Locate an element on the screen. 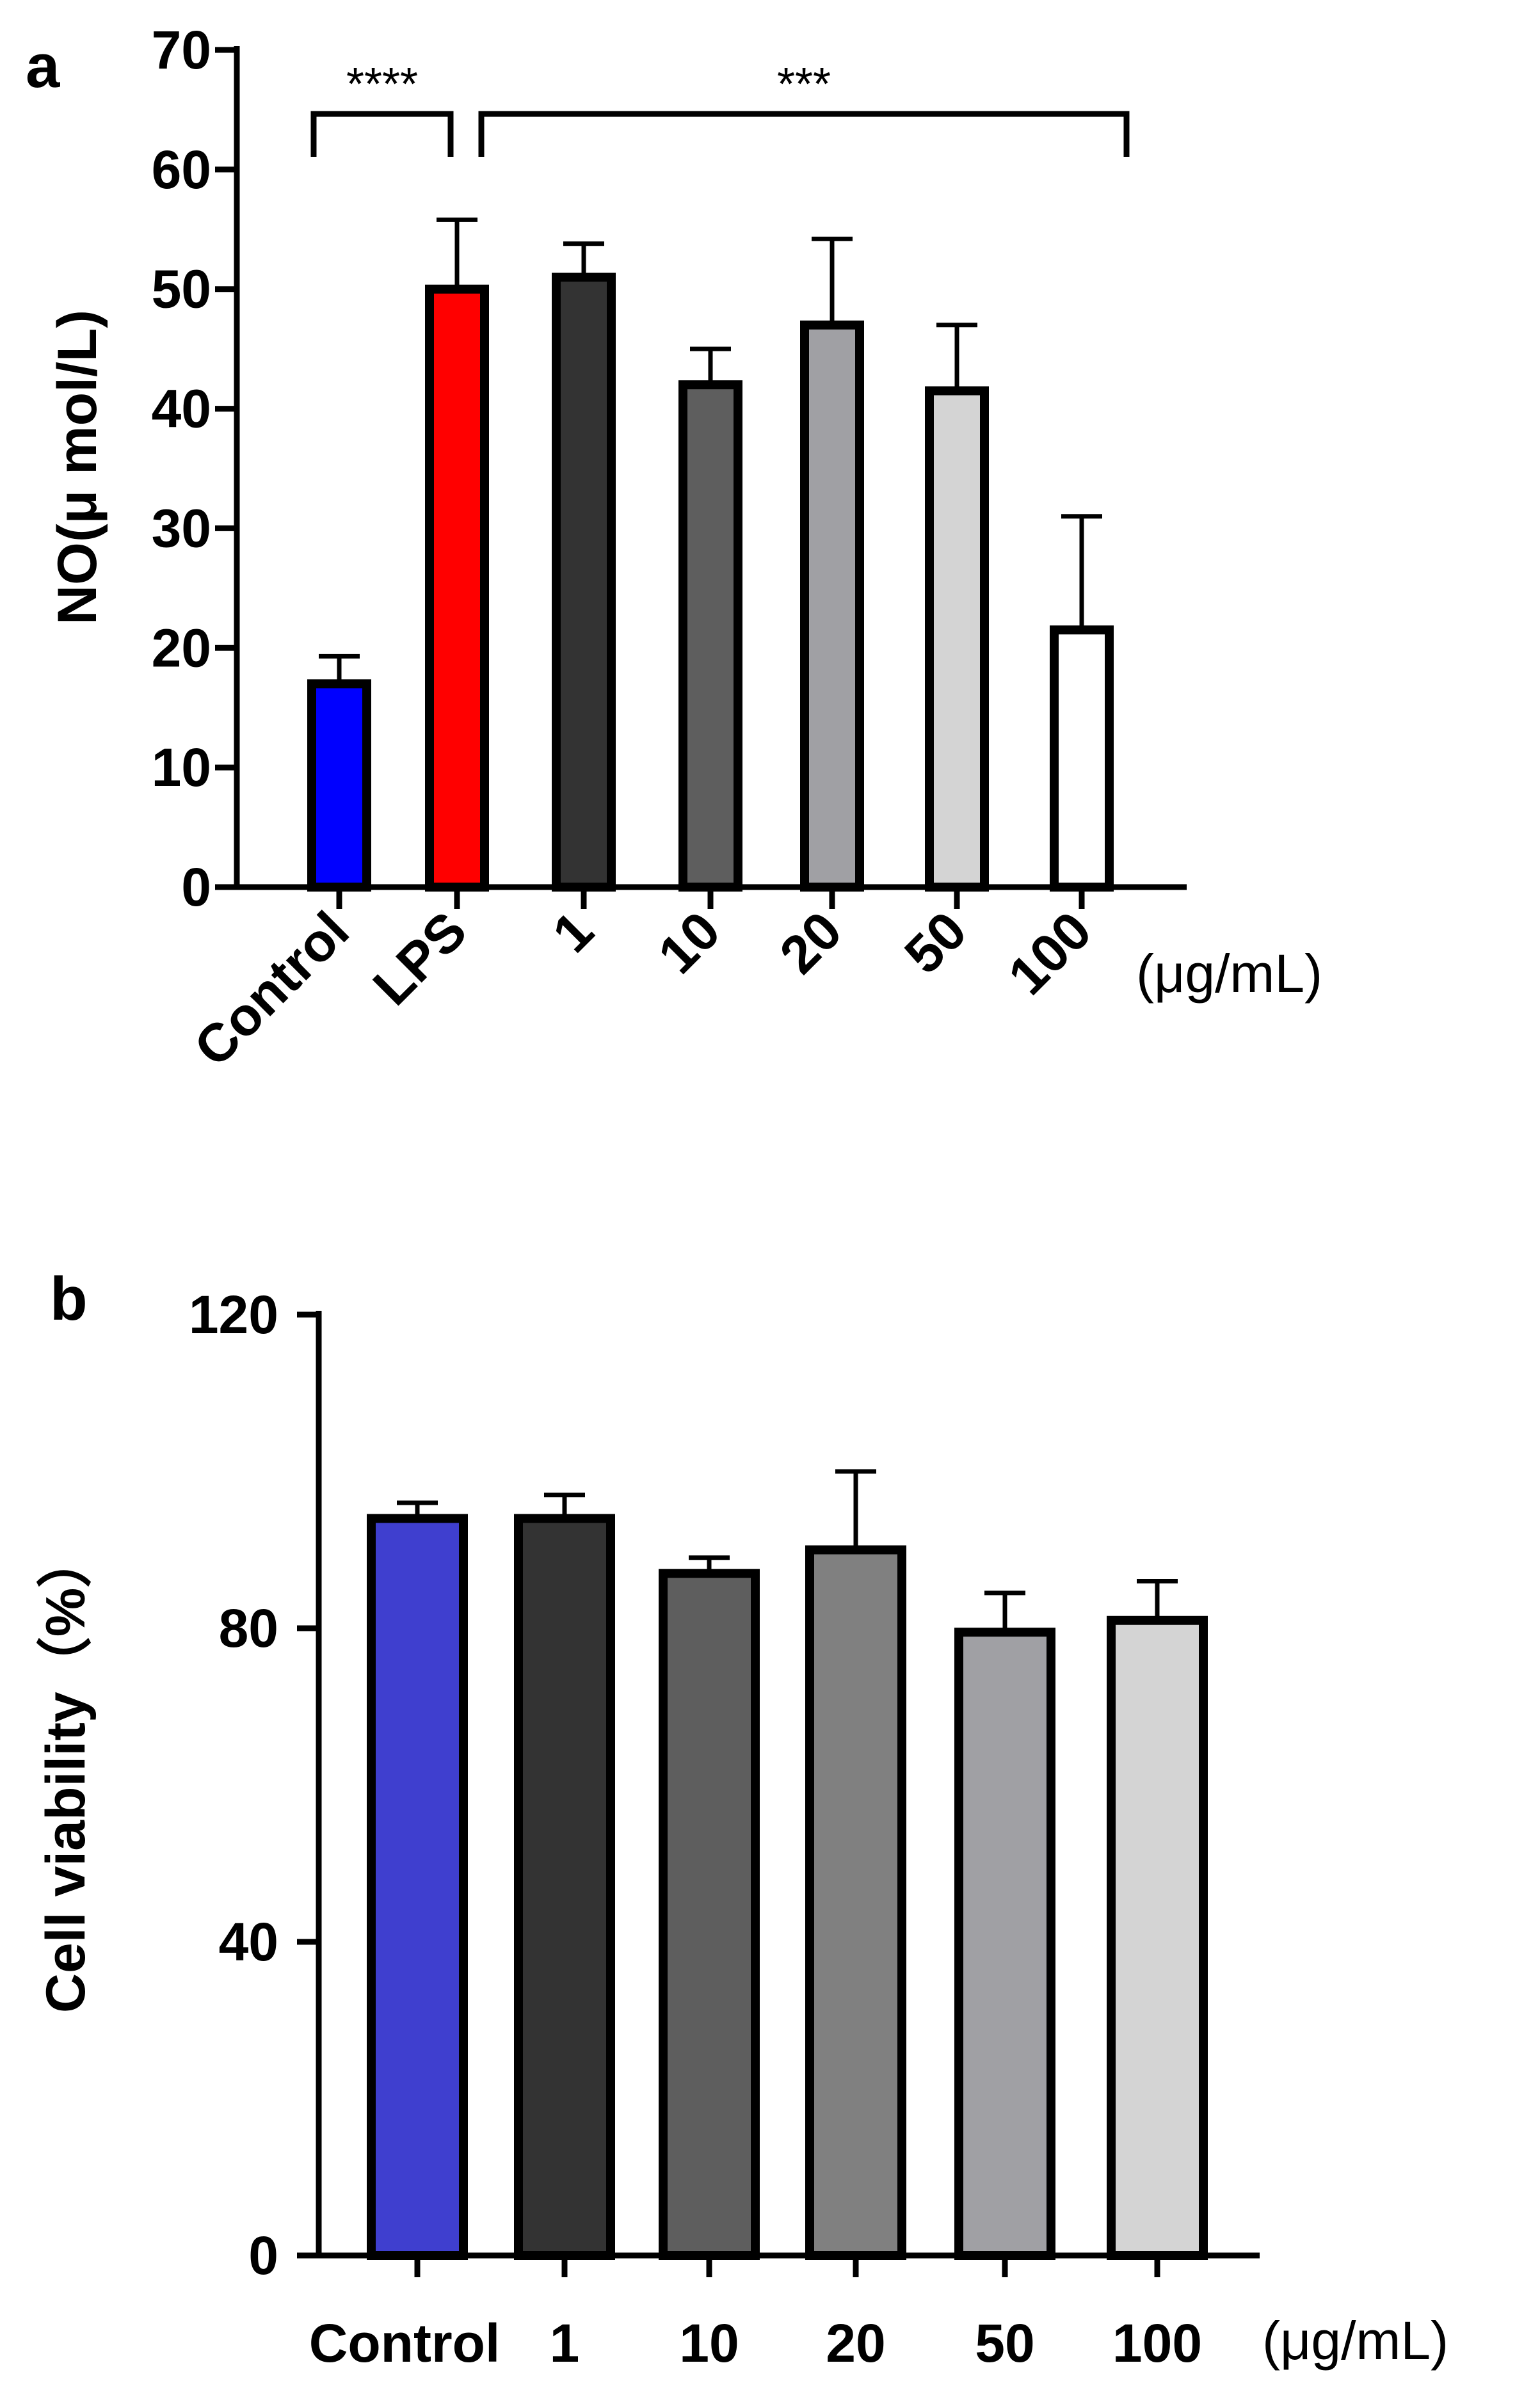  panel-a-unit-label: (μg/mL) is located at coordinates (1229, 973).